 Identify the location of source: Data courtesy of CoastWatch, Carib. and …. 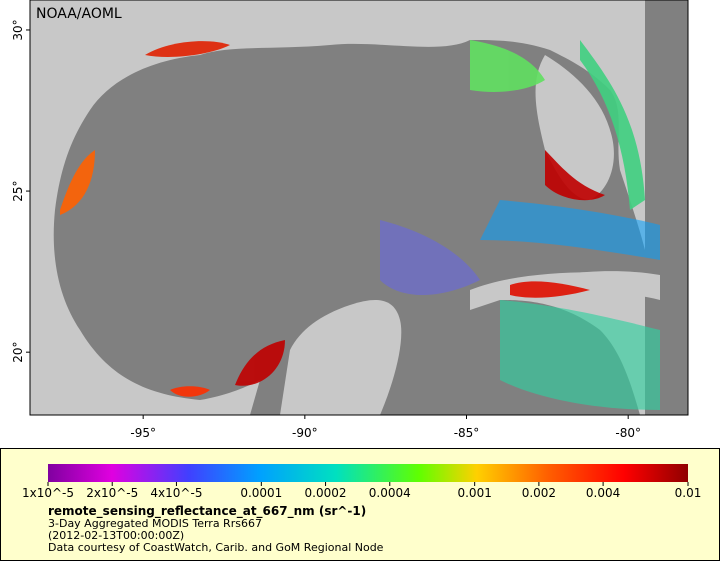
(216, 547).